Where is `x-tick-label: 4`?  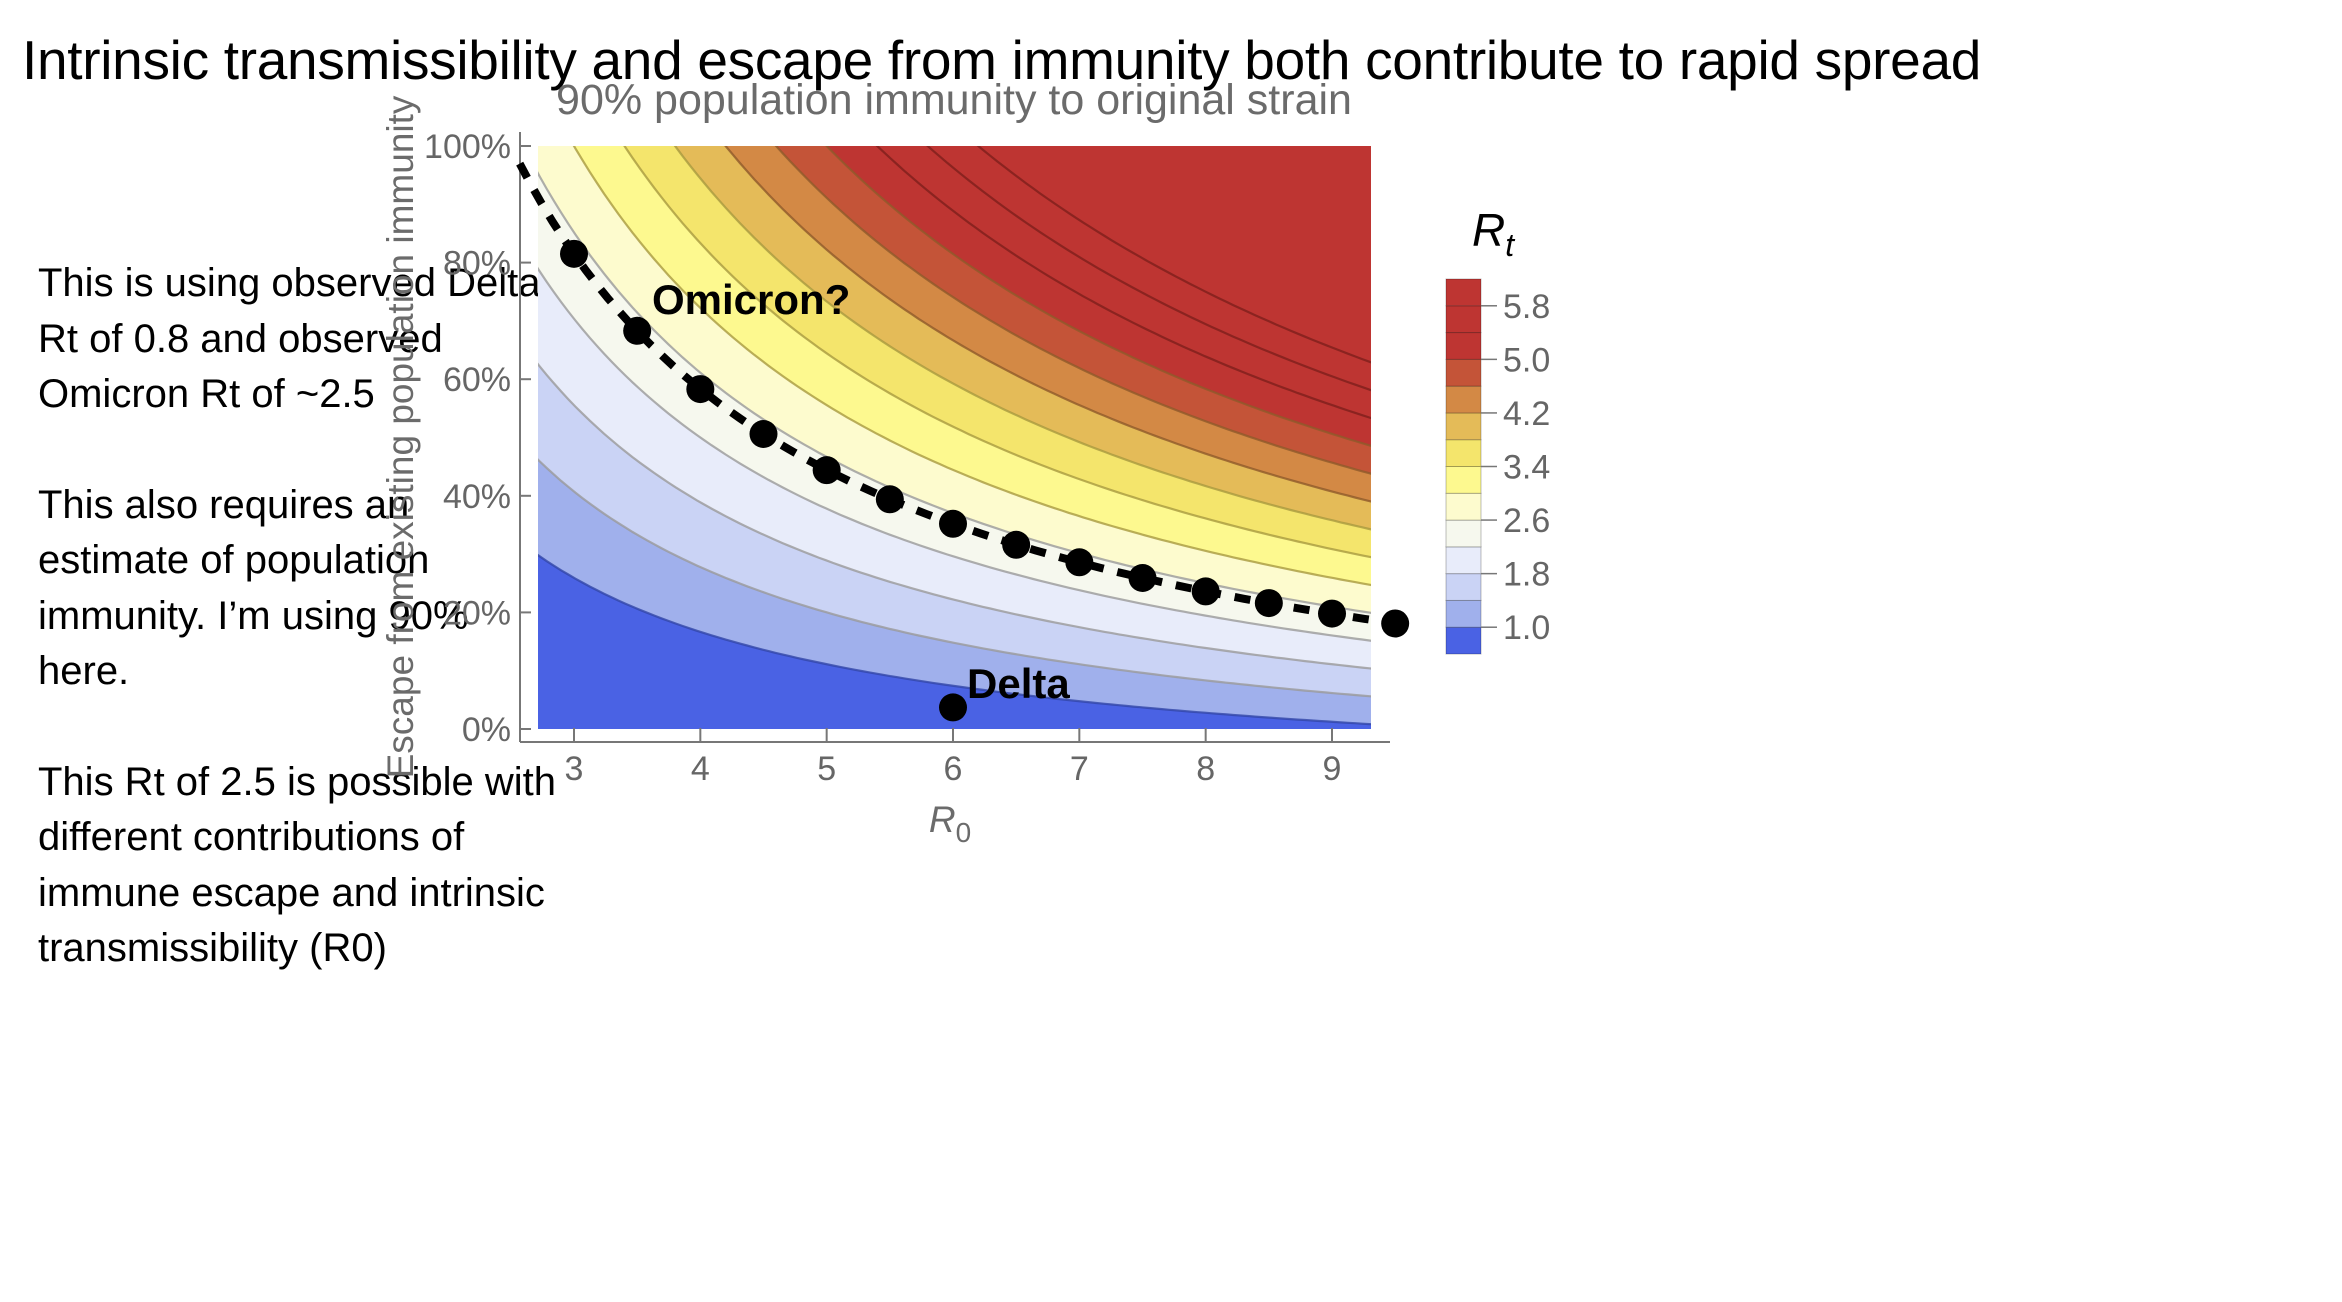 x-tick-label: 4 is located at coordinates (700, 769).